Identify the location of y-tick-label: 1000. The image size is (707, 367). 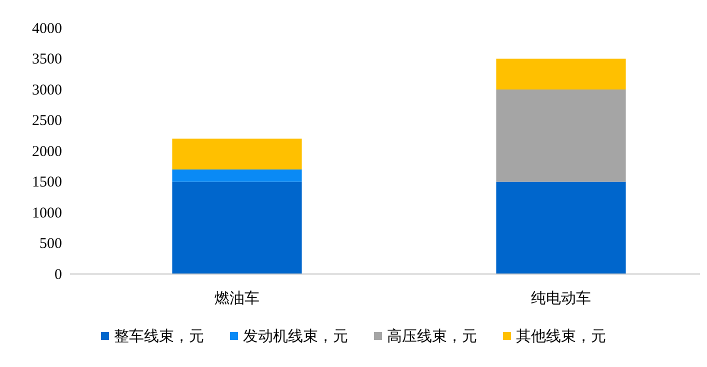
(47, 213).